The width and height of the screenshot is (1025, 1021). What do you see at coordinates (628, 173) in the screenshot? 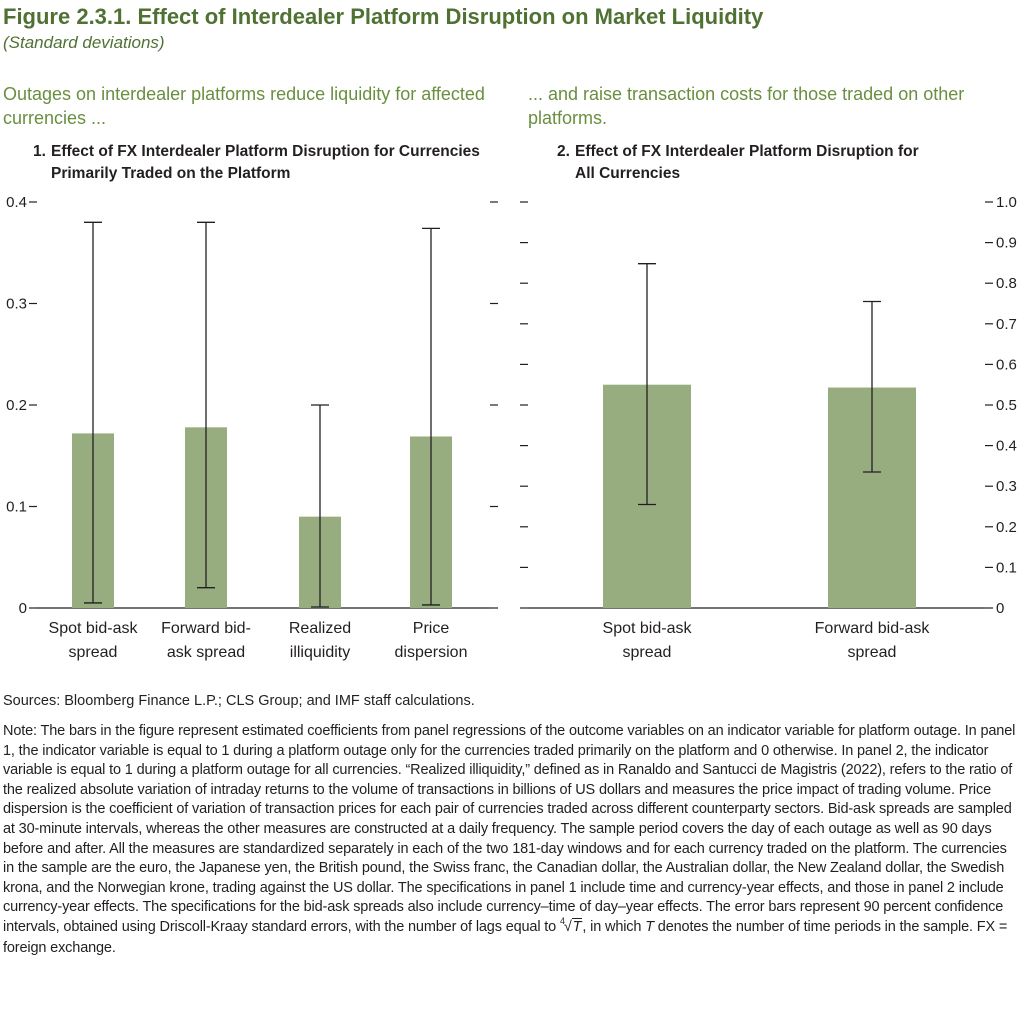
I see `panel-2-title-line2: All Currencies` at bounding box center [628, 173].